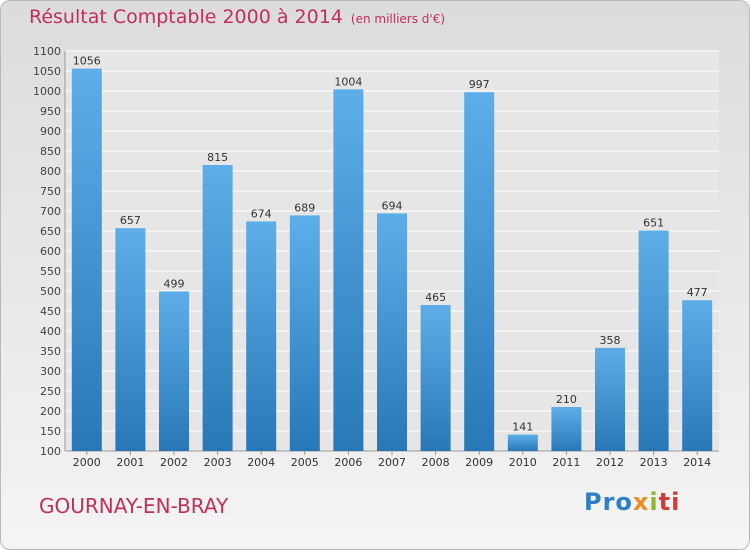 The height and width of the screenshot is (550, 750). I want to click on chart-unit-label: (en milliers d'€), so click(398, 19).